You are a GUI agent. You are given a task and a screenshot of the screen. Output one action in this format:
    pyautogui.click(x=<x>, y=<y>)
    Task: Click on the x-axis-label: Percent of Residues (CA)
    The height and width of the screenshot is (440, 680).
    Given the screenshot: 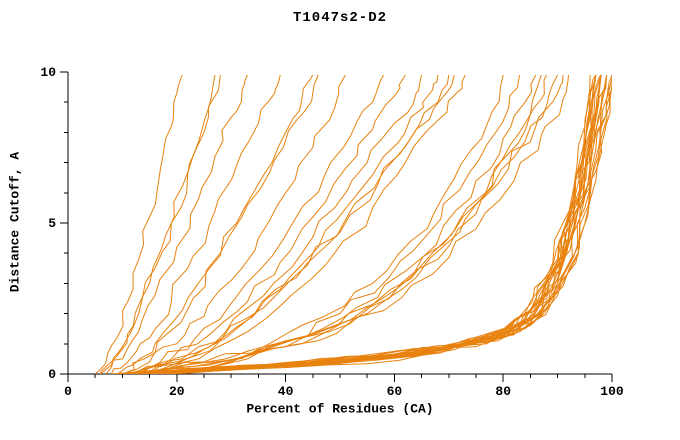 What is the action you would take?
    pyautogui.click(x=340, y=409)
    